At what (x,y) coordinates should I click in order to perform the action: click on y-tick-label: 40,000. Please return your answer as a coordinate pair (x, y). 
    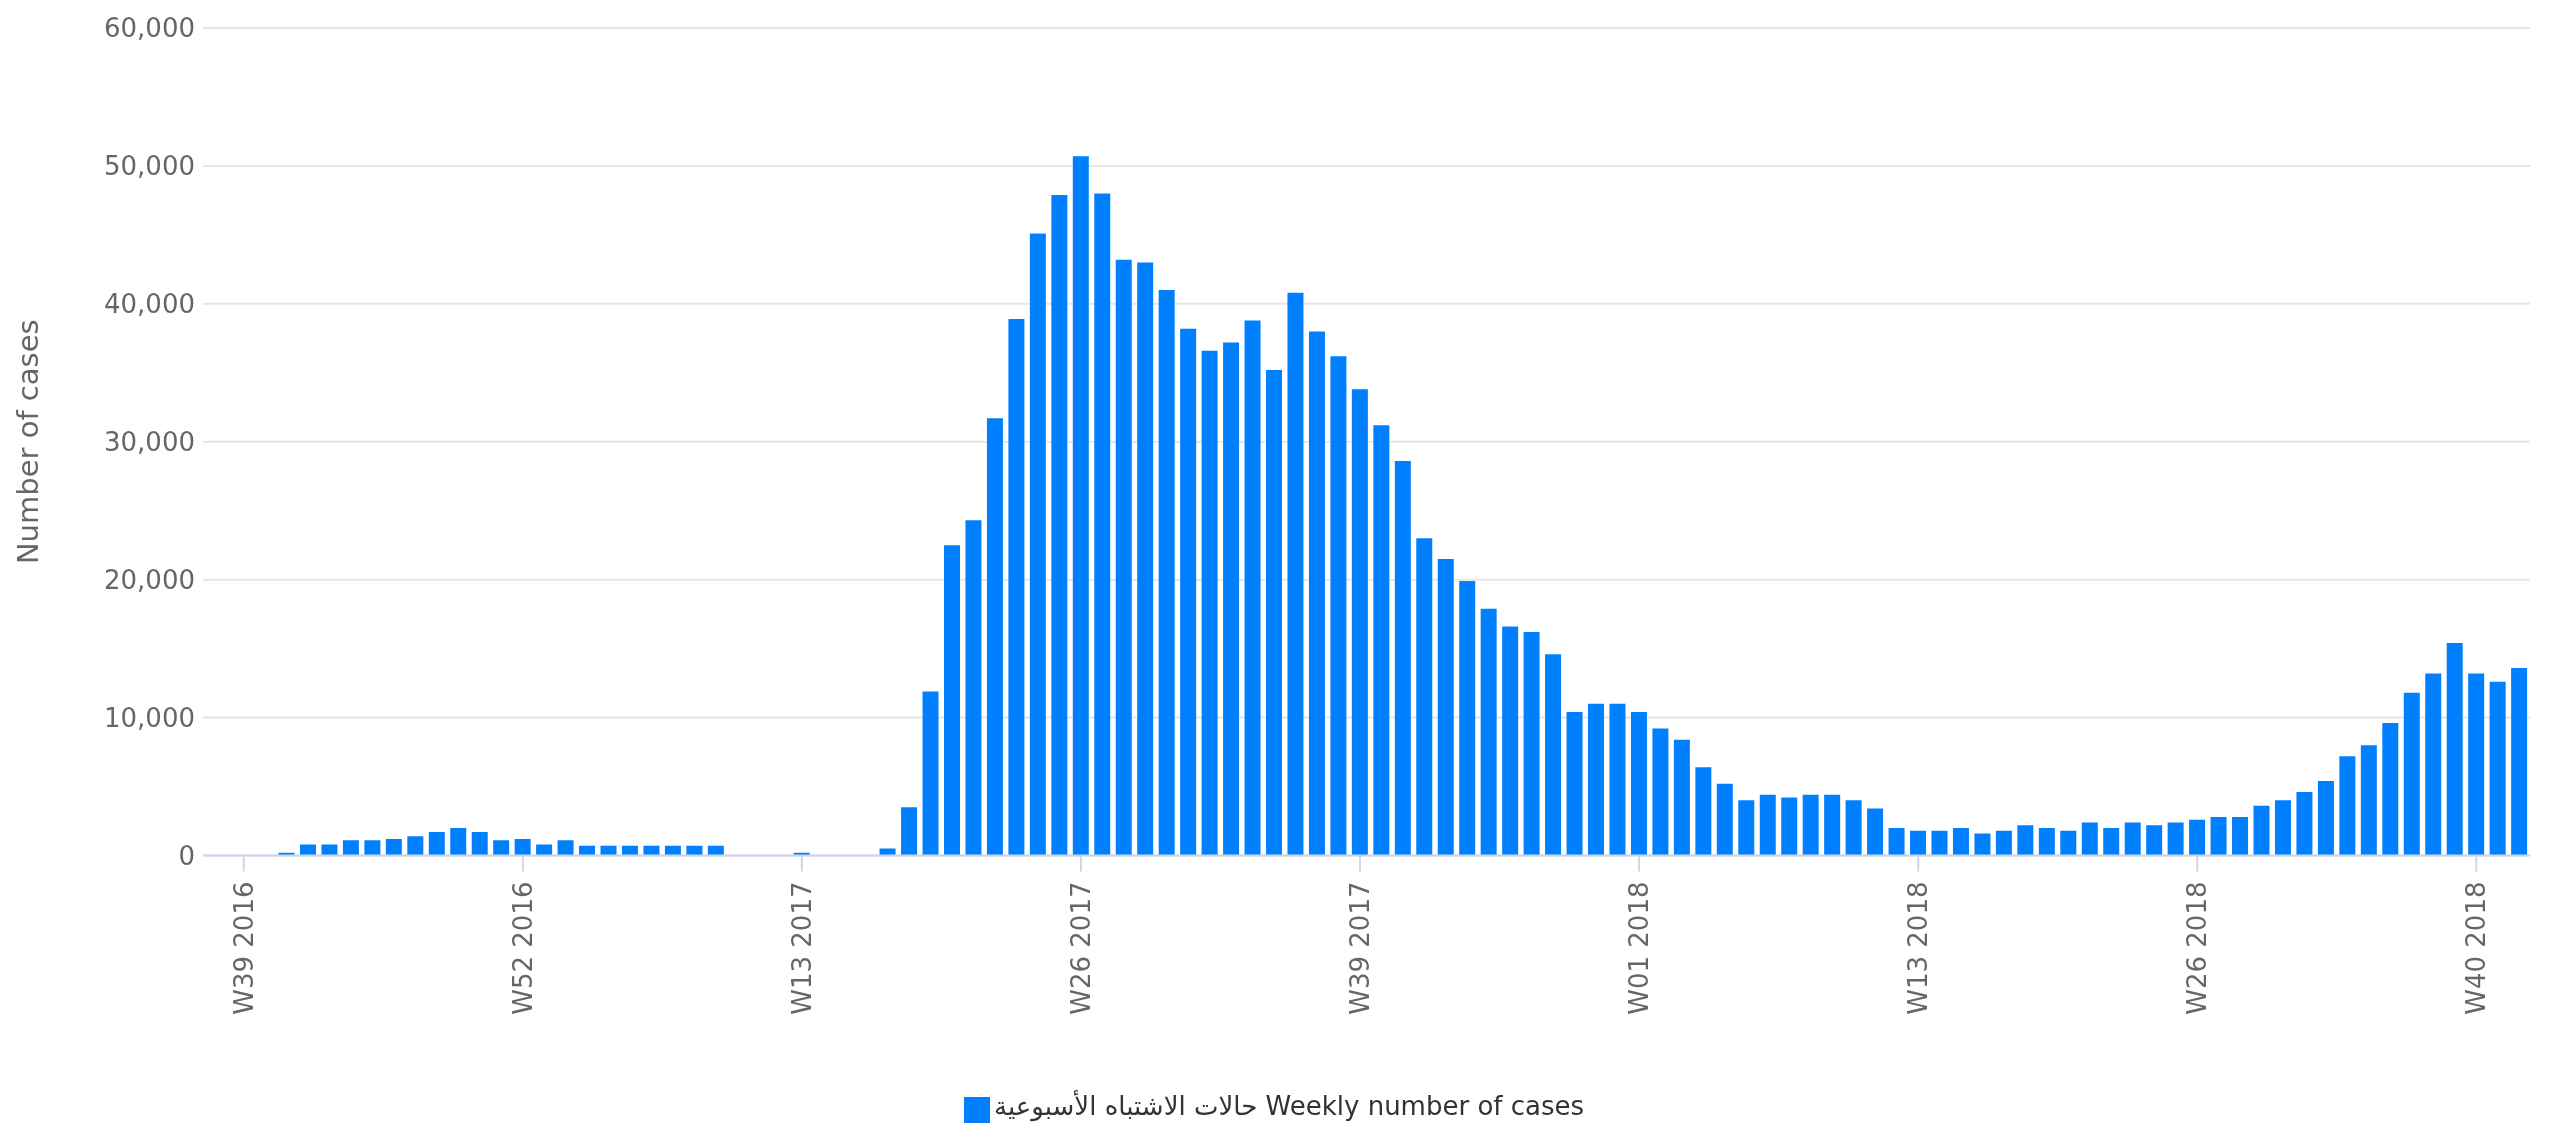
    Looking at the image, I should click on (149, 304).